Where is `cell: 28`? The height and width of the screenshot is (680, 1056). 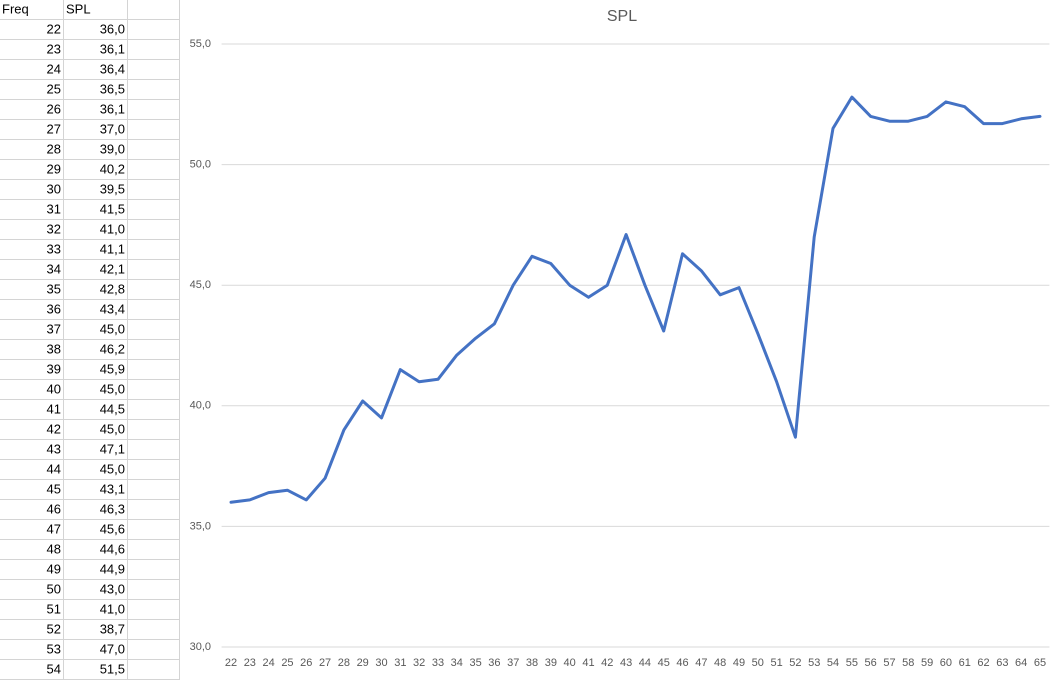
cell: 28 is located at coordinates (54, 148).